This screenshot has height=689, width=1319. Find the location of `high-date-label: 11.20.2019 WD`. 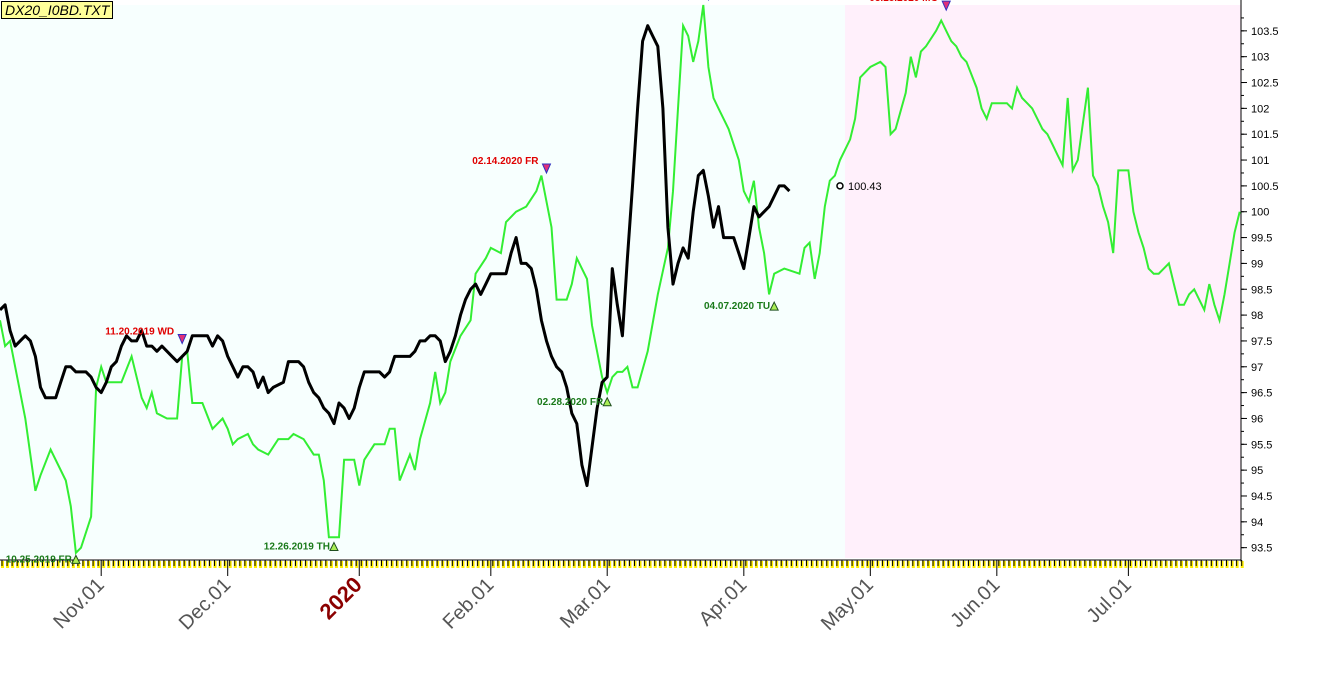

high-date-label: 11.20.2019 WD is located at coordinates (139, 332).